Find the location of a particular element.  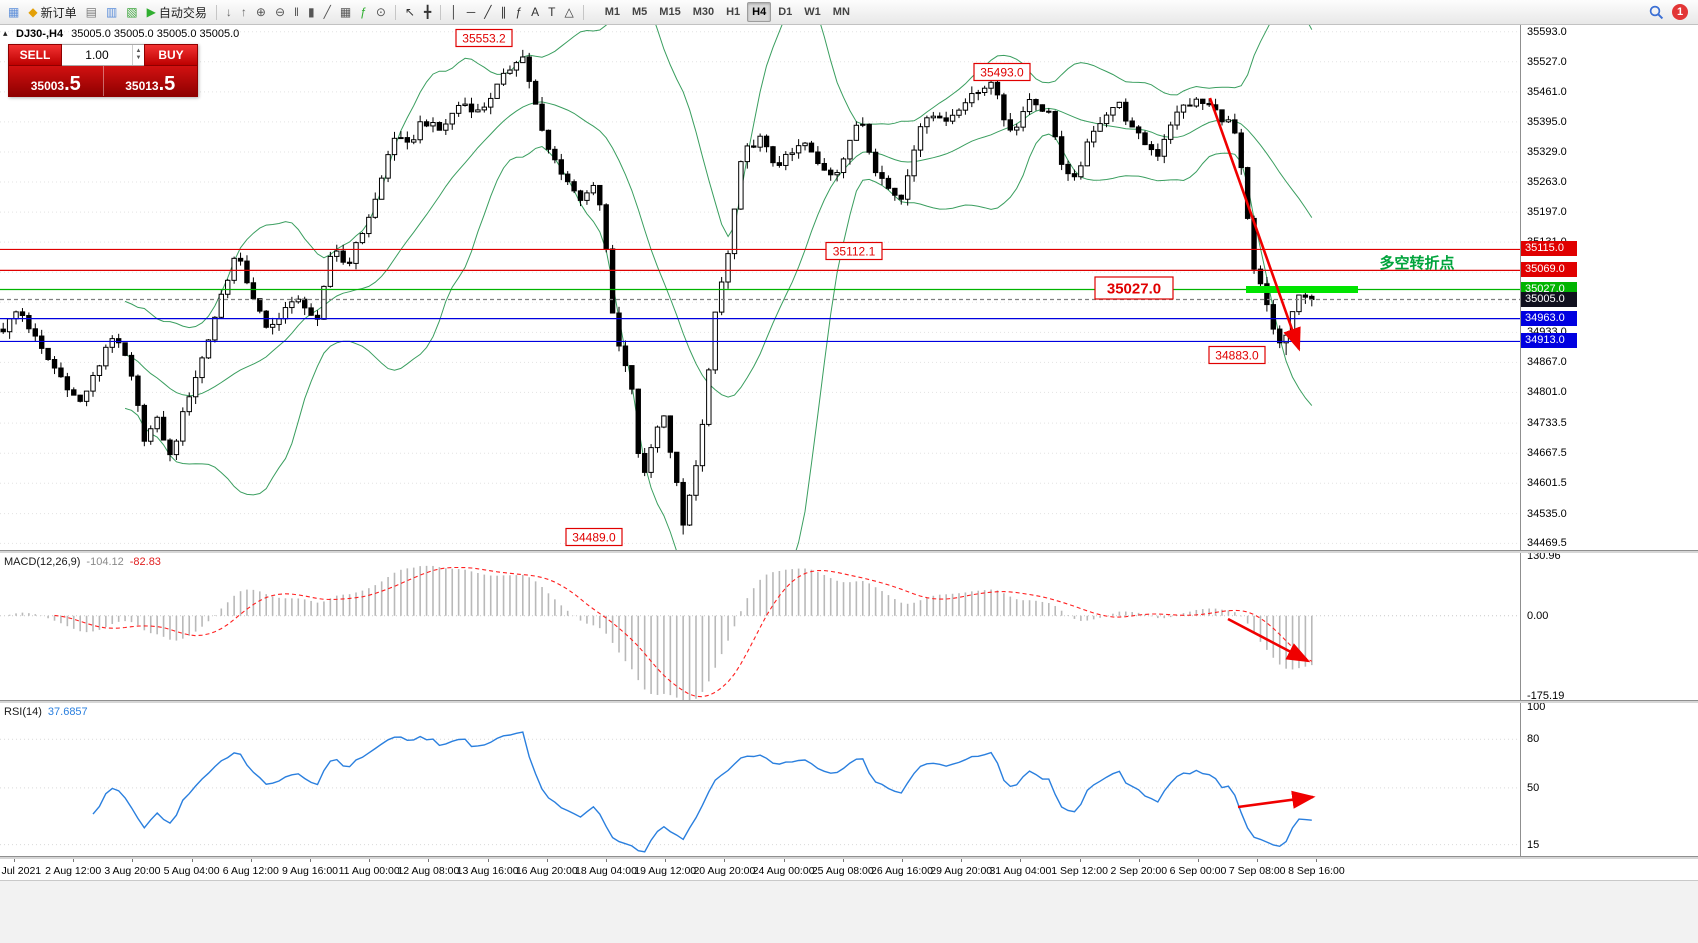

panel-splitter-rsi is located at coordinates (849, 701).